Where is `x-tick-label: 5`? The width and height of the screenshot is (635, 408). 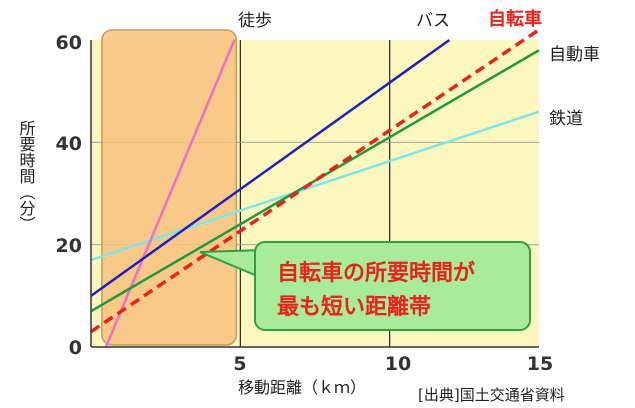 x-tick-label: 5 is located at coordinates (239, 364).